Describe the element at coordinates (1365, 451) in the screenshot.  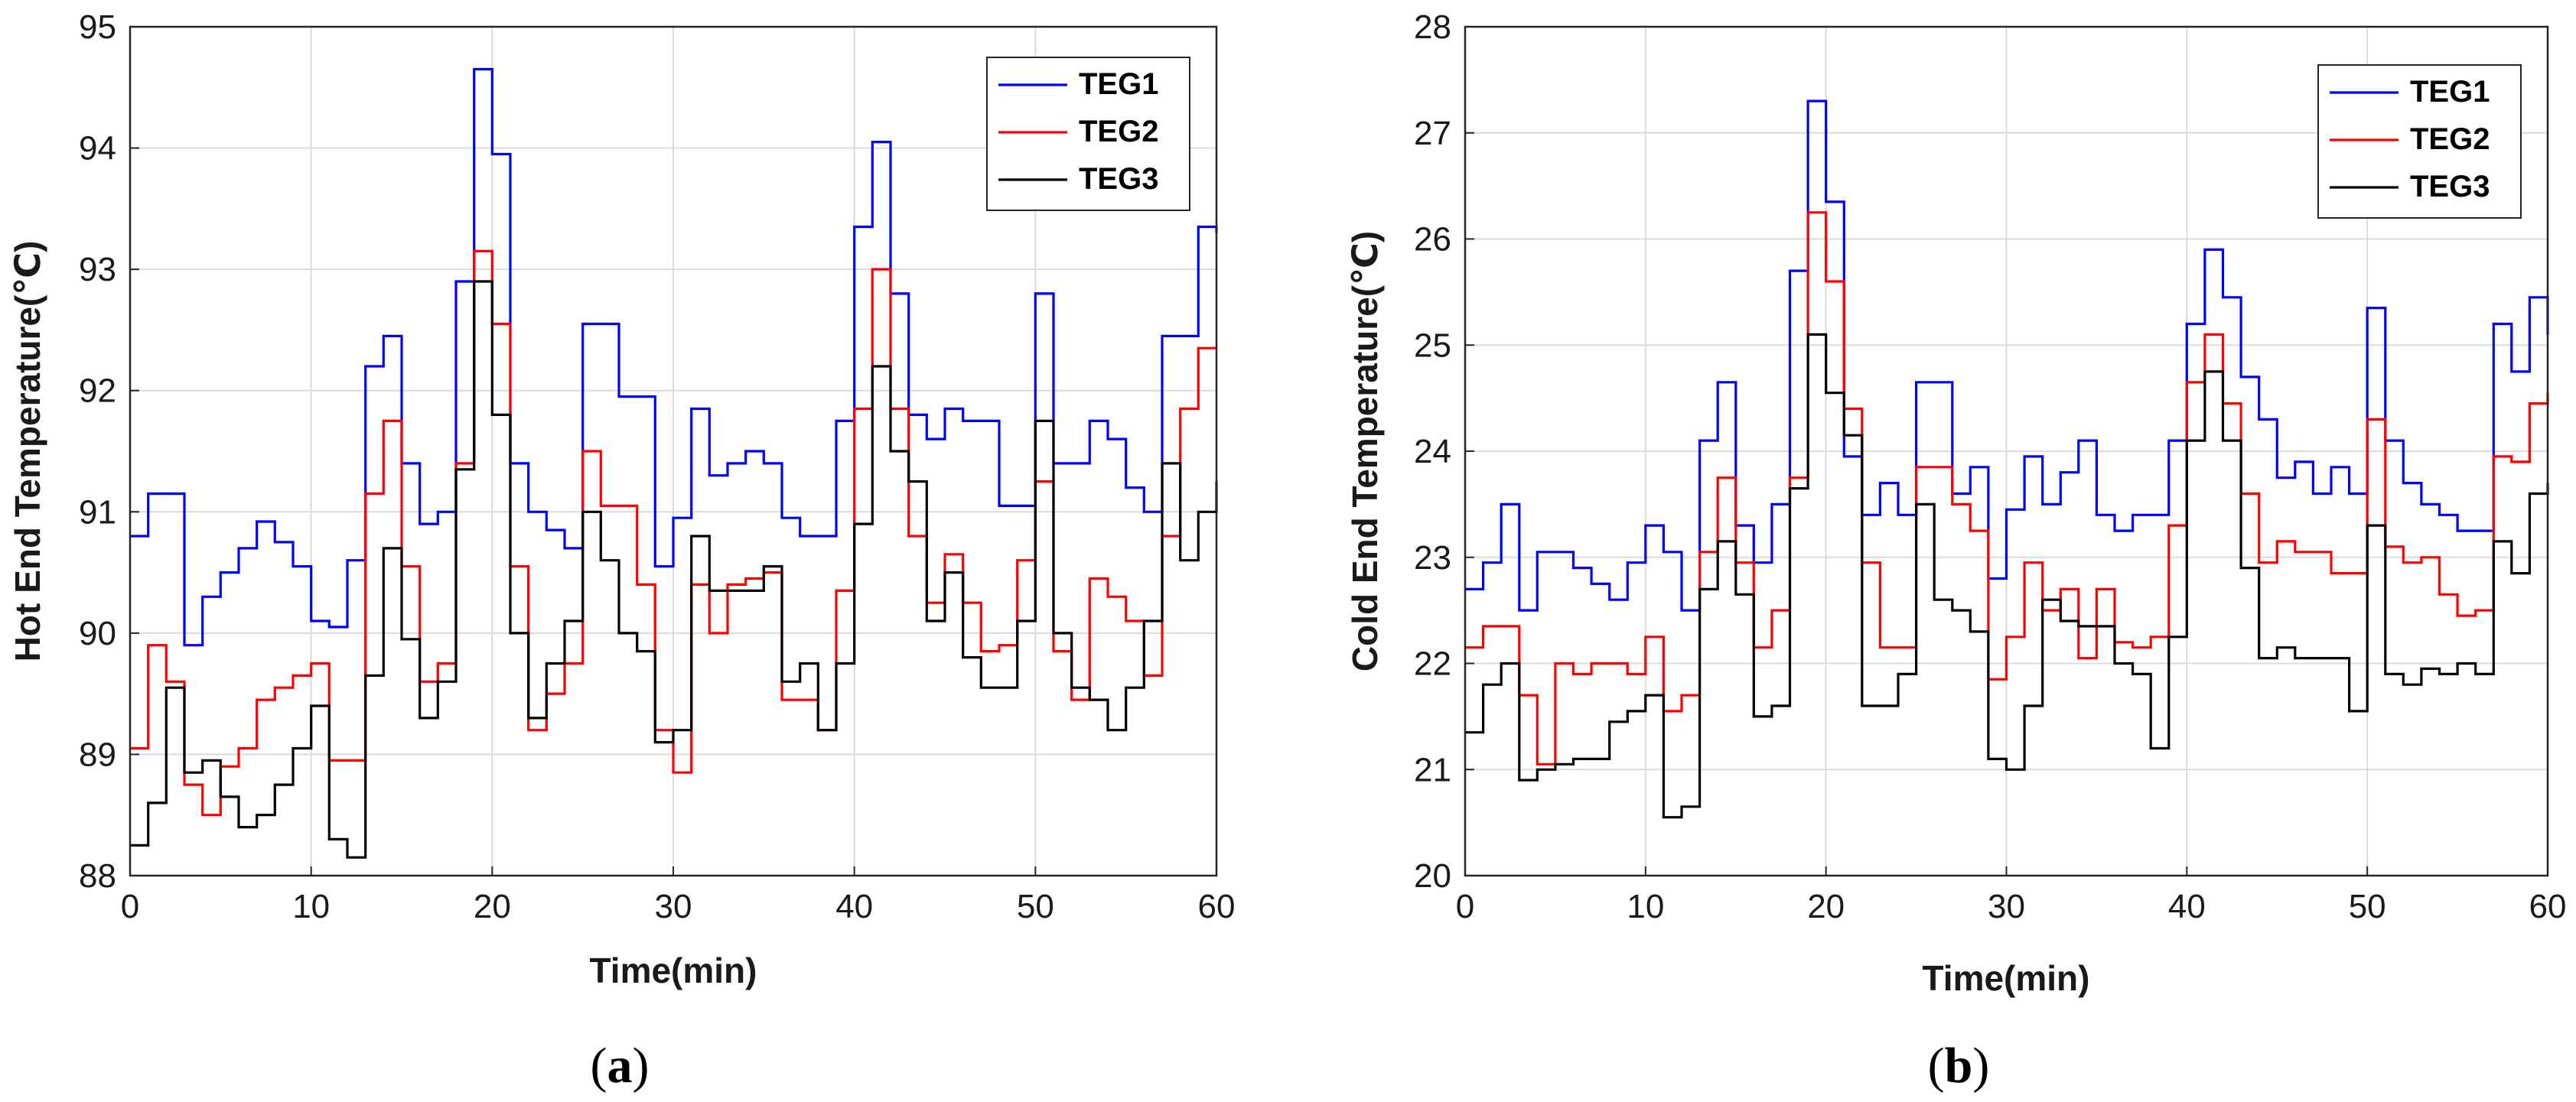
I see `y-axis-label: Cold End Temperature(℃)` at that location.